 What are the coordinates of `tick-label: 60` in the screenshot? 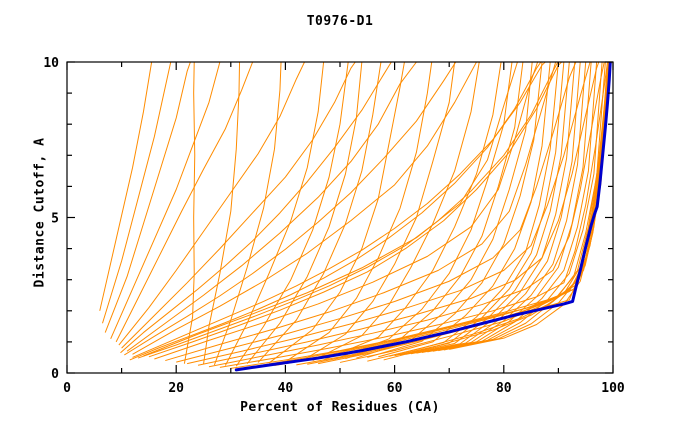 It's located at (395, 388).